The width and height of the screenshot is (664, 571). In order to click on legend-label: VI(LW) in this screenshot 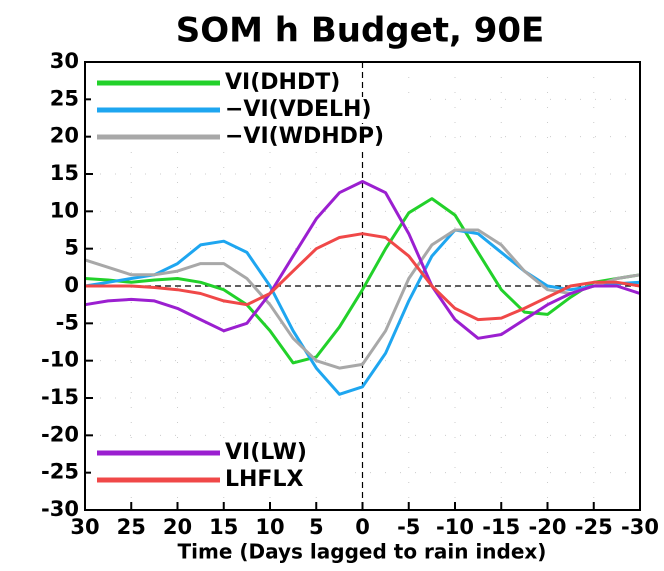, I will do `click(266, 452)`.